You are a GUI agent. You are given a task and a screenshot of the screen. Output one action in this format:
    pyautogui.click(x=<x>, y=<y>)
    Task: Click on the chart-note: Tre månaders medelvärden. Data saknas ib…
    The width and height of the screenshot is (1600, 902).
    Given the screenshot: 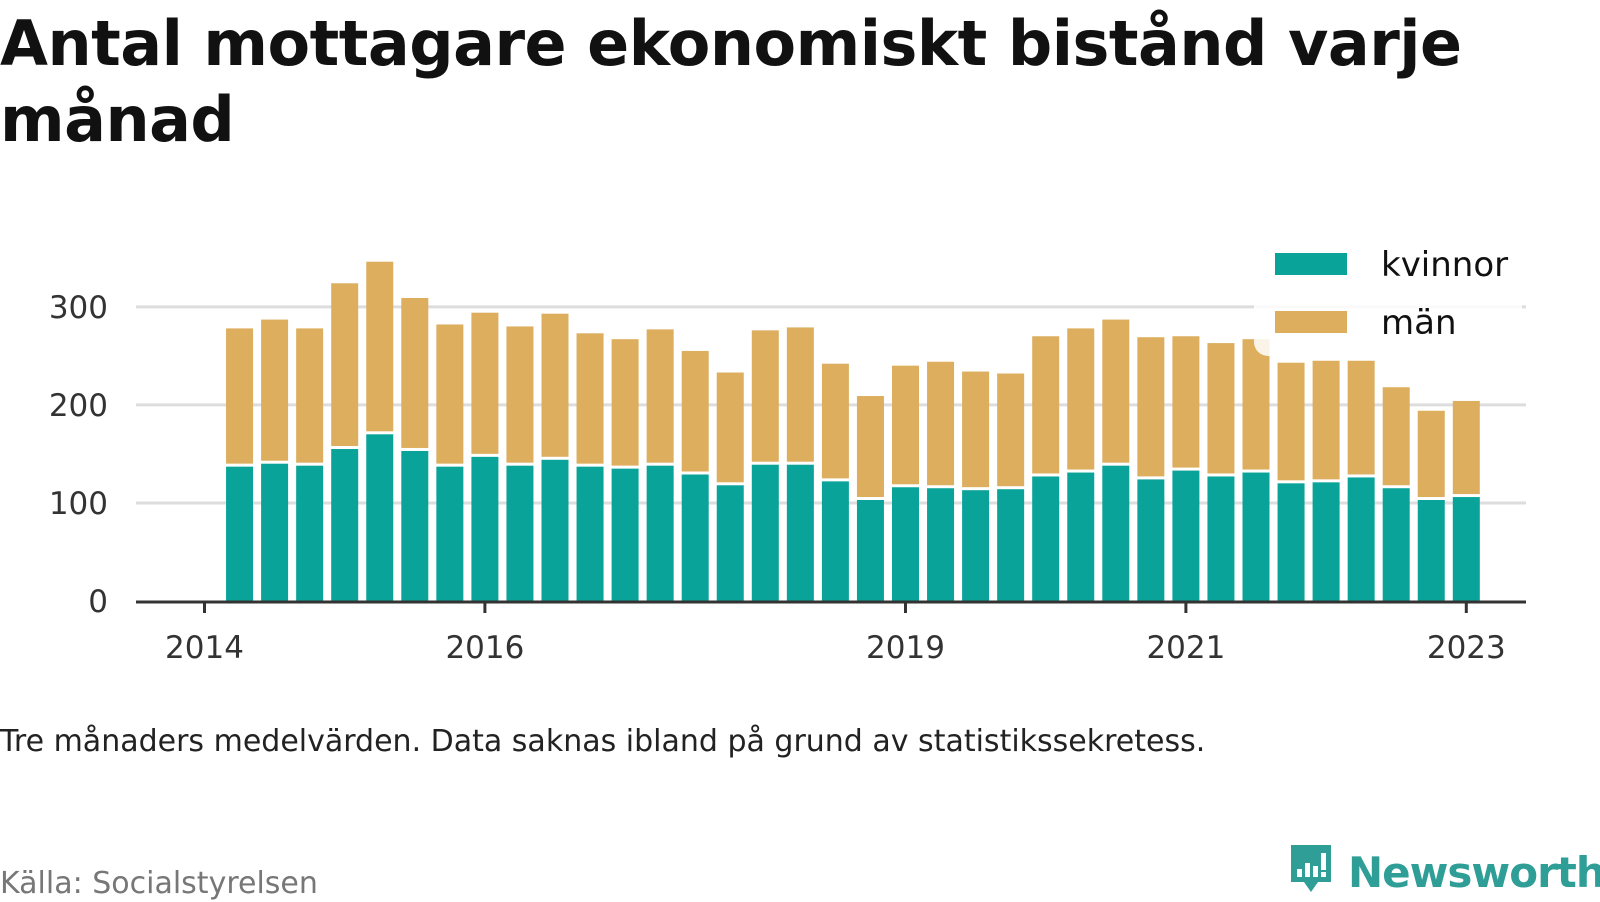 What is the action you would take?
    pyautogui.click(x=603, y=741)
    